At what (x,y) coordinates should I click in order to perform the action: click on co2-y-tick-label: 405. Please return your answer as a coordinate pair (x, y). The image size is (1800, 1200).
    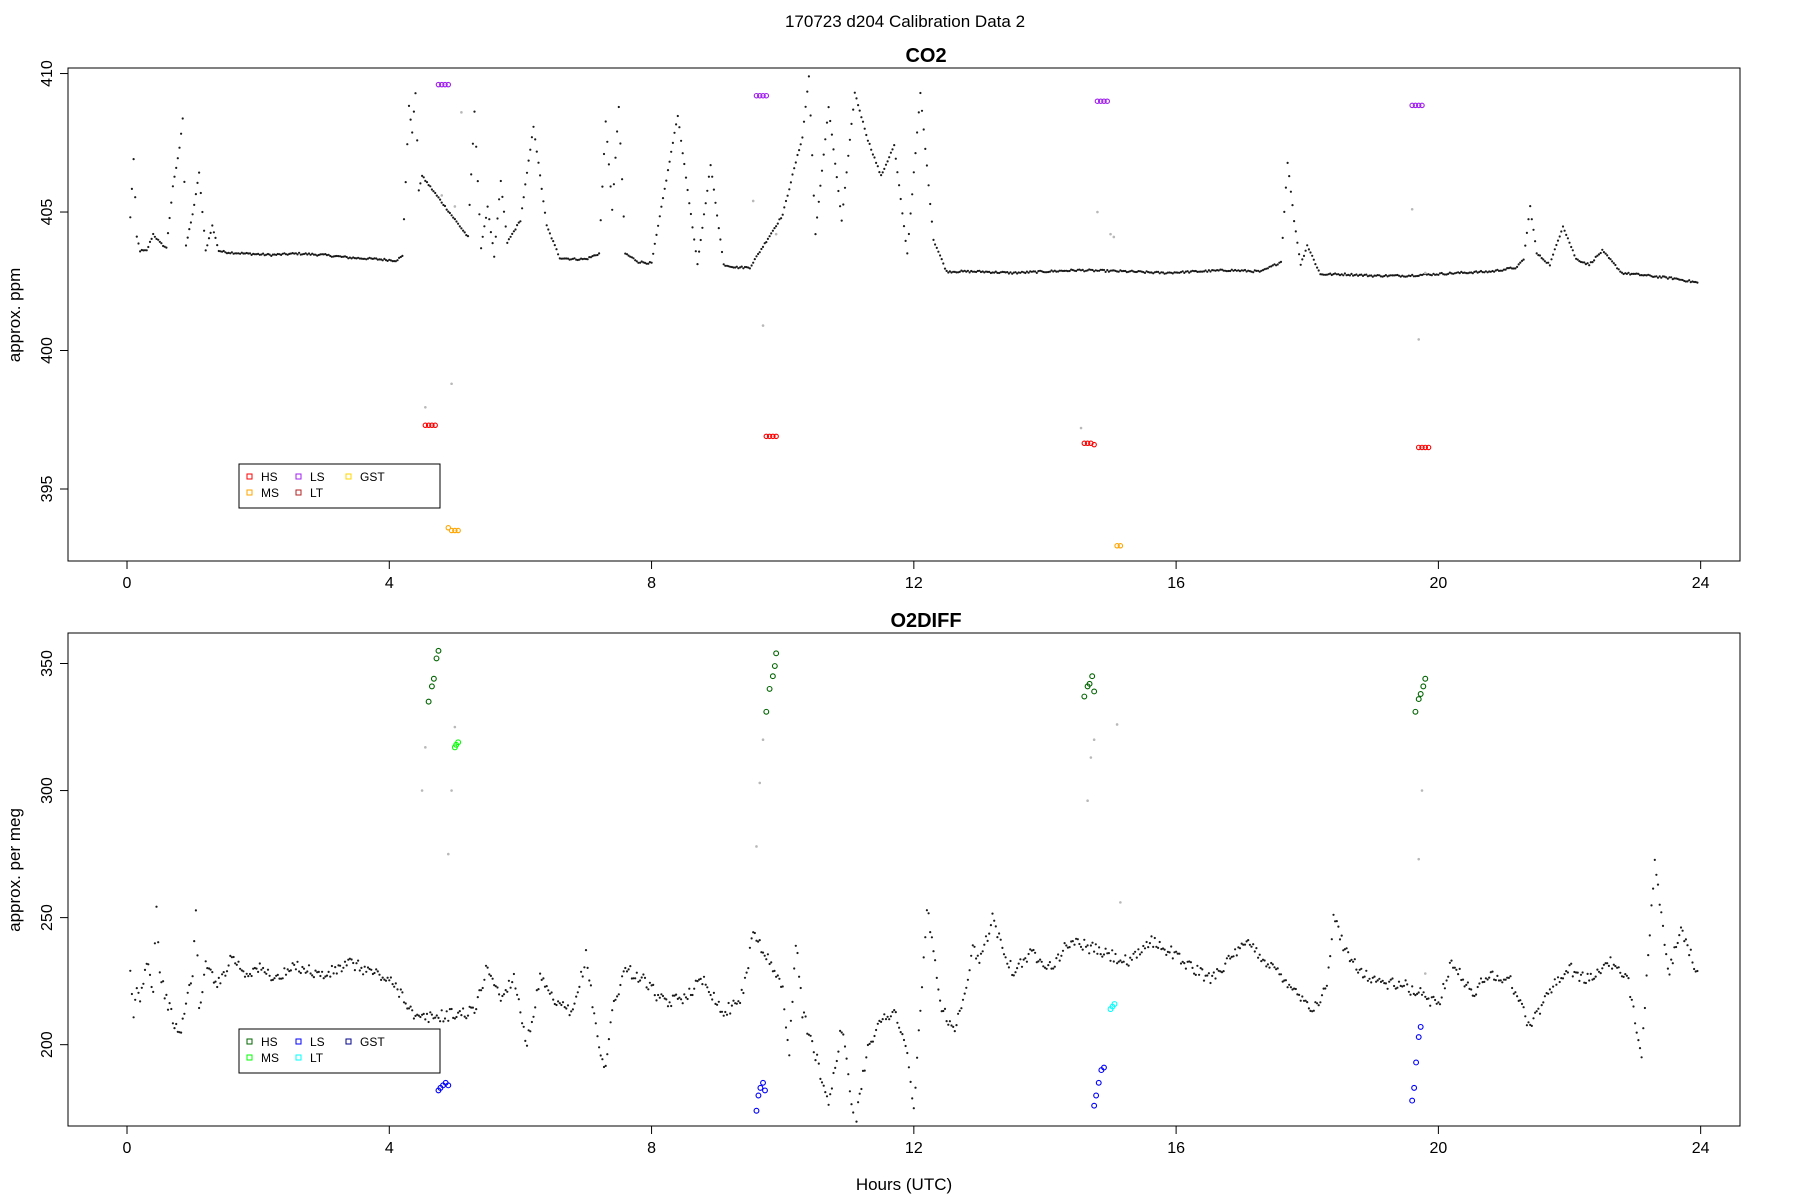
    Looking at the image, I should click on (47, 212).